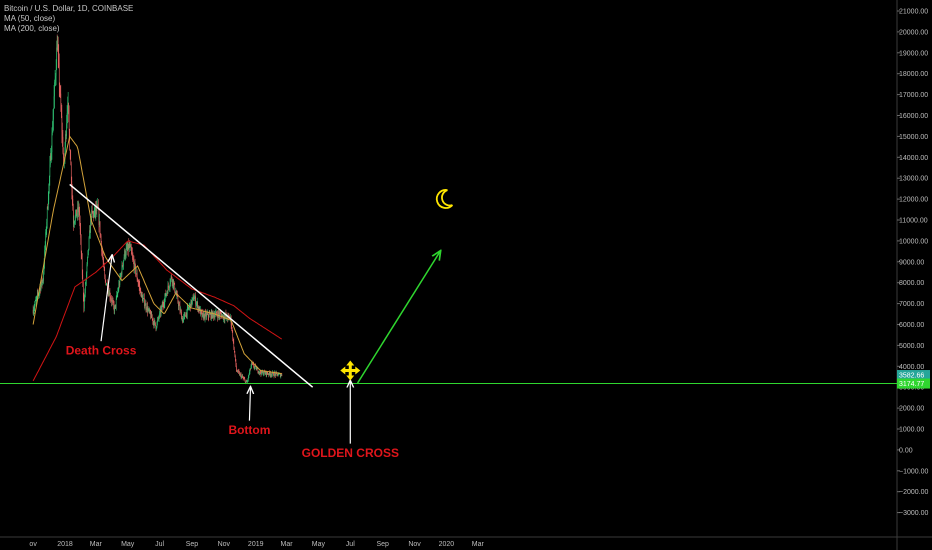 The image size is (932, 550). What do you see at coordinates (913, 116) in the screenshot?
I see `y-tick-label: 16000.00` at bounding box center [913, 116].